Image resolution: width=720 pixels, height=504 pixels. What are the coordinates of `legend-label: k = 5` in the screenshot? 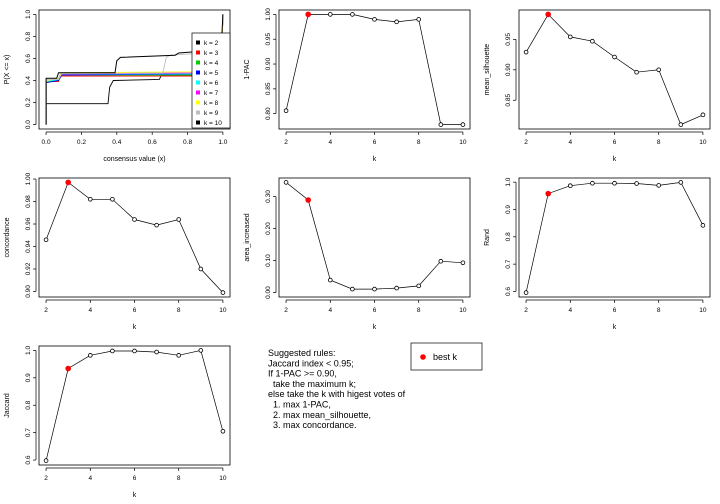 It's located at (211, 73).